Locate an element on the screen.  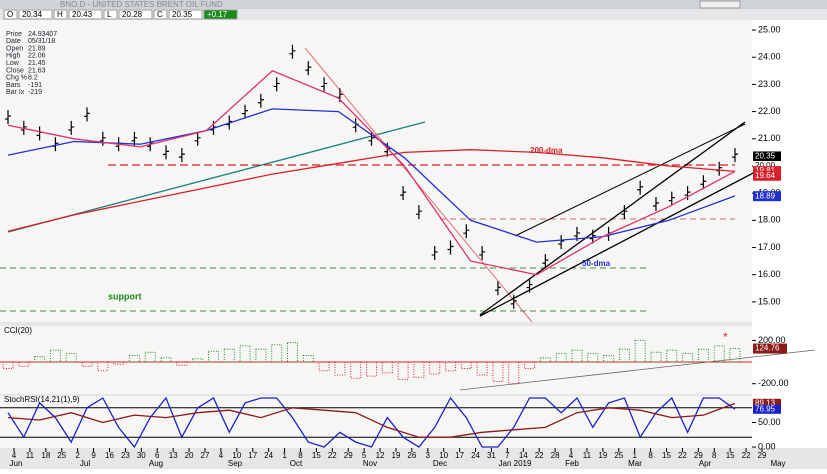
value-label: 124.76 is located at coordinates (767, 348).